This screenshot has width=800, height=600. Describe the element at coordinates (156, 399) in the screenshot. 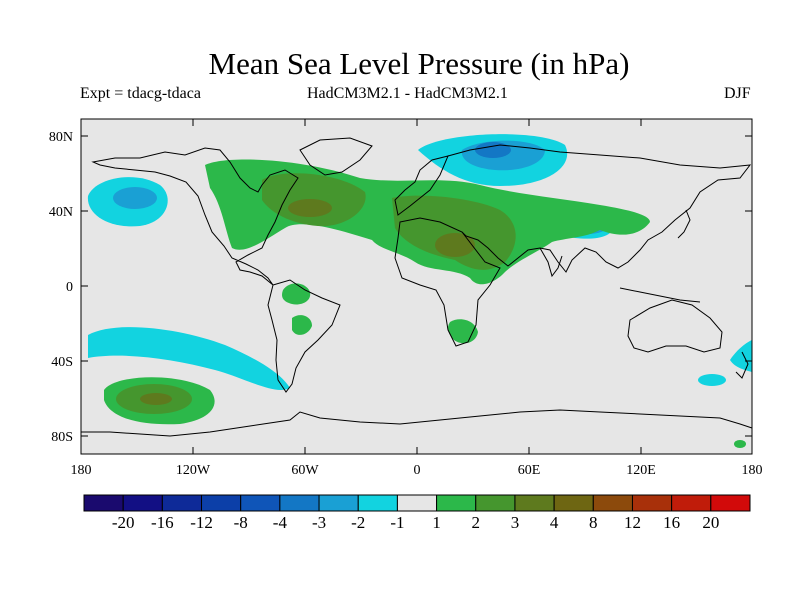

I see `high-south-pacific-core` at that location.